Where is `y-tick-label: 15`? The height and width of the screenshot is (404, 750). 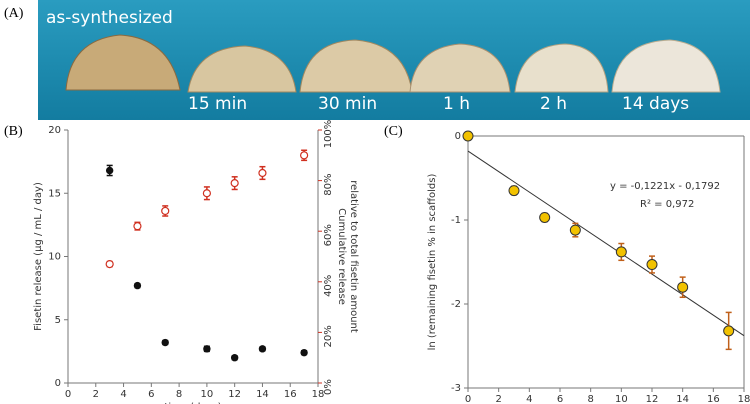 y-tick-label: 15 is located at coordinates (54, 193).